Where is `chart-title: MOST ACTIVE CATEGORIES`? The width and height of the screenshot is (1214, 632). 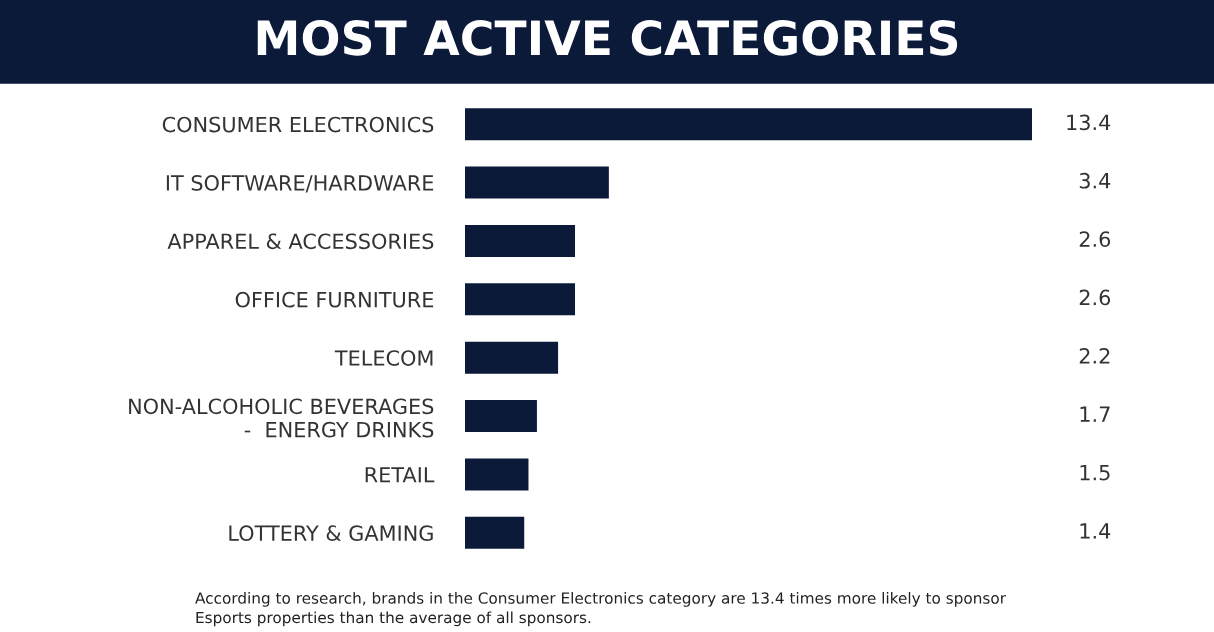 chart-title: MOST ACTIVE CATEGORIES is located at coordinates (607, 37).